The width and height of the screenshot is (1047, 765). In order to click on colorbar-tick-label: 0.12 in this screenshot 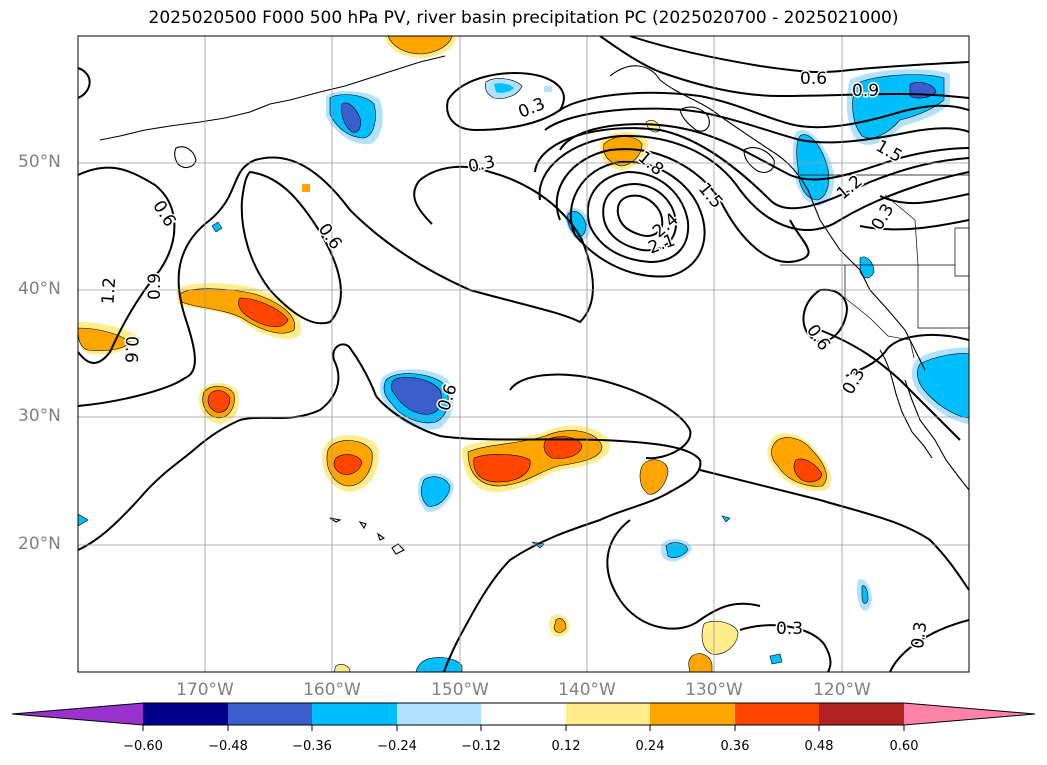, I will do `click(566, 746)`.